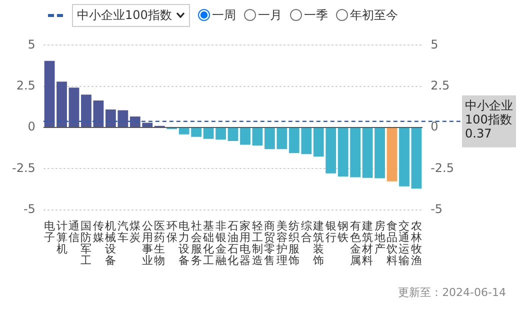 The image size is (520, 309). What do you see at coordinates (32, 44) in the screenshot?
I see `y-tick-label: 5` at bounding box center [32, 44].